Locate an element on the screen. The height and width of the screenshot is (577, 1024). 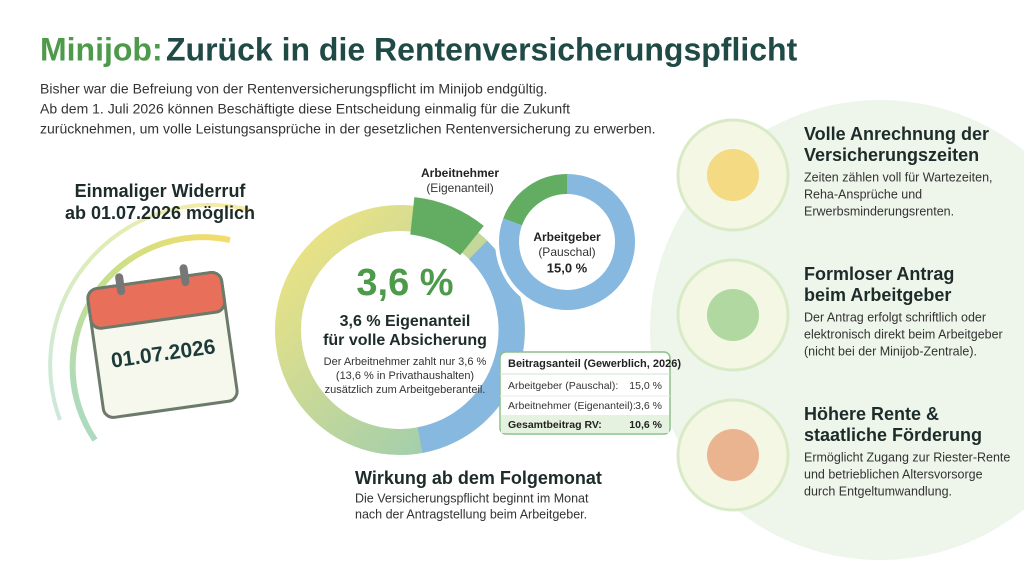
feature-text: Erwerbsminderungsrenten. is located at coordinates (879, 211).